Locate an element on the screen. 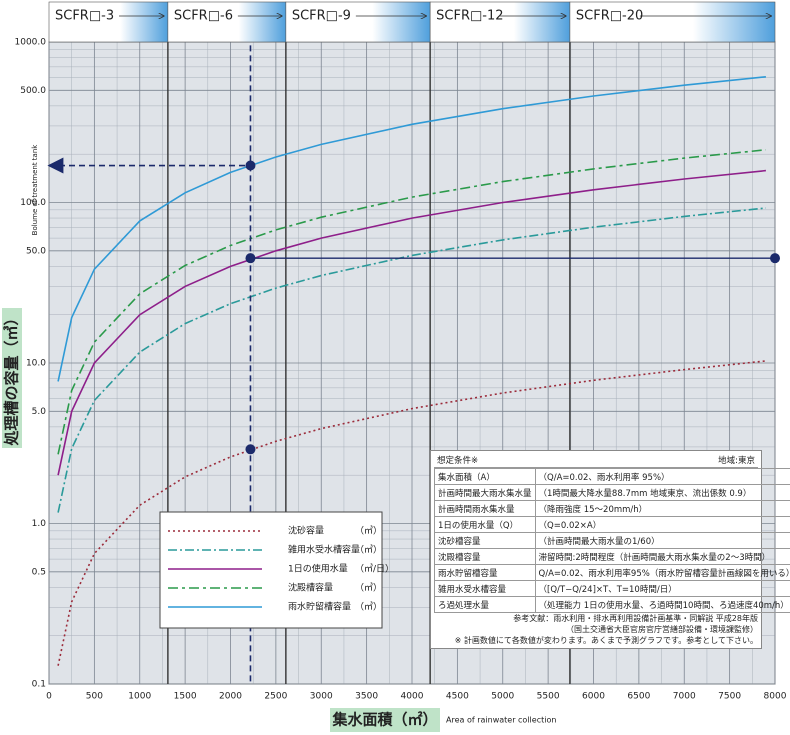 This screenshot has width=790, height=735. x-tick-label: 1000 is located at coordinates (139, 697).